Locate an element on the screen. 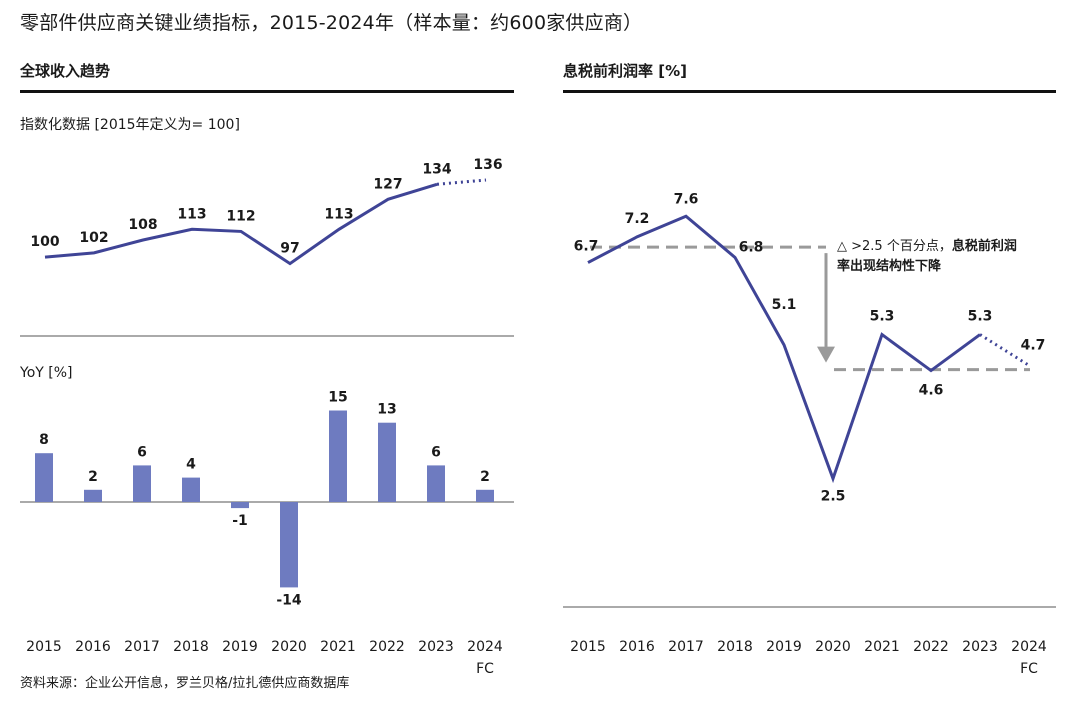 This screenshot has height=712, width=1080. ebit-drop-annotation: △ >2.5 个百分点，息税前利润 率出现结构性下降 is located at coordinates (927, 257).